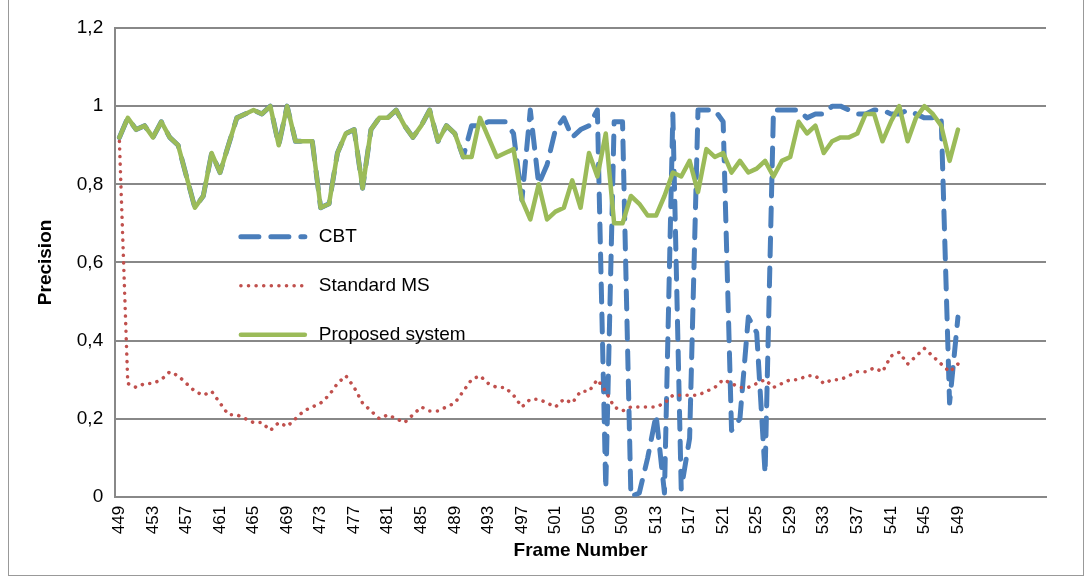  I want to click on x-tick-label: 501, so click(555, 520).